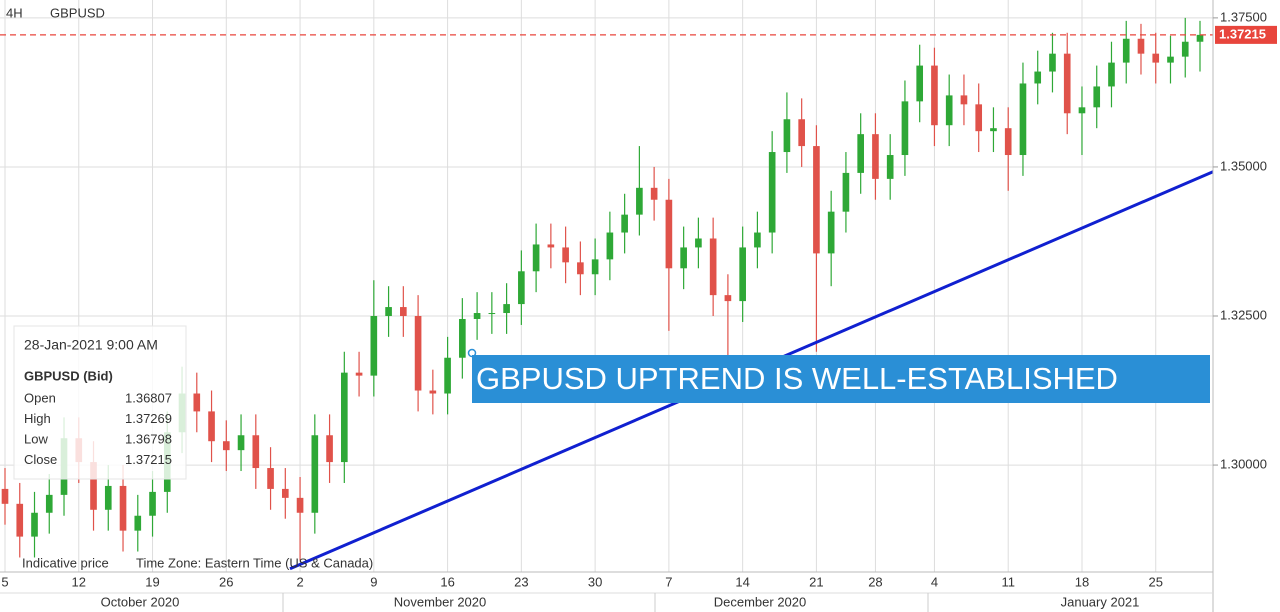 This screenshot has height=612, width=1280. Describe the element at coordinates (1242, 33) in the screenshot. I see `last-price-label: 1.37215` at that location.